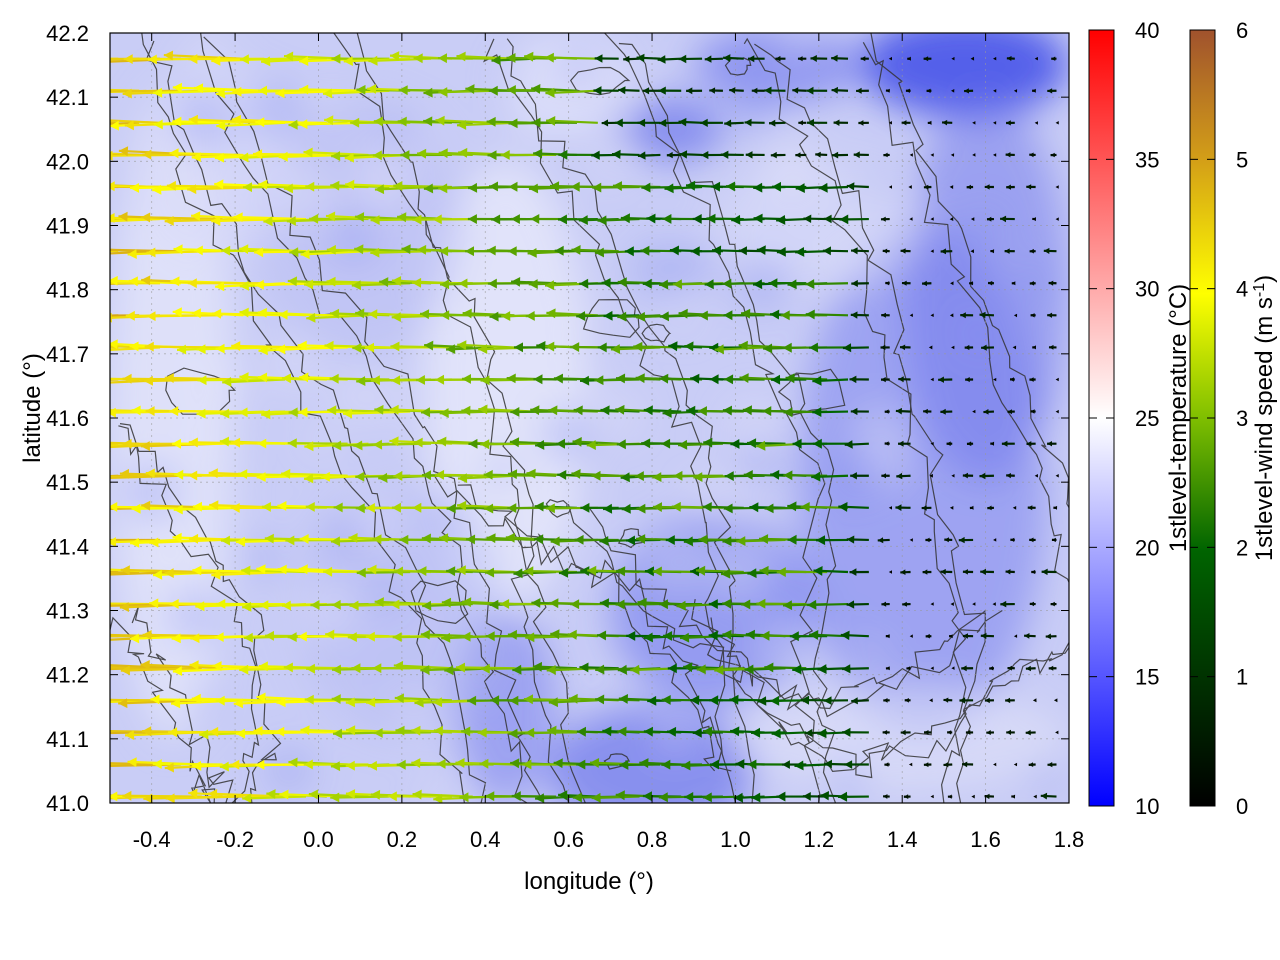  Describe the element at coordinates (1140, 418) in the screenshot. I see `temperature-colorbar: 10 15 20 25 30 35 40 1stlevel-temperature (°C)` at that location.